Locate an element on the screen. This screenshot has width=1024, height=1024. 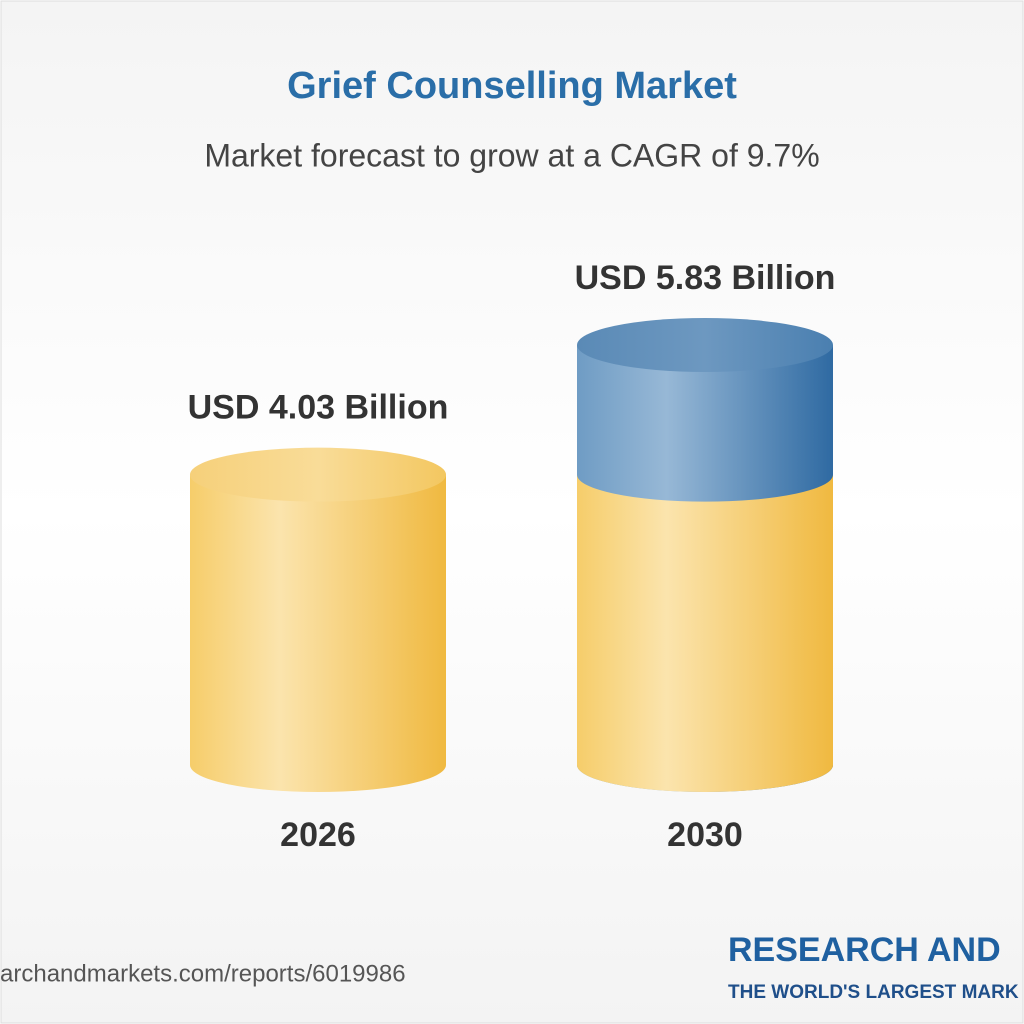
category-label: 2030 is located at coordinates (705, 835).